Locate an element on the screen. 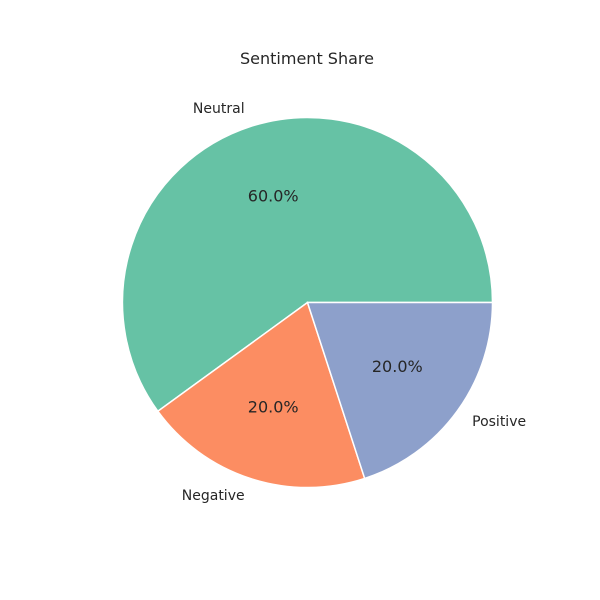  percent-label-positive: 20.0% is located at coordinates (397, 366).